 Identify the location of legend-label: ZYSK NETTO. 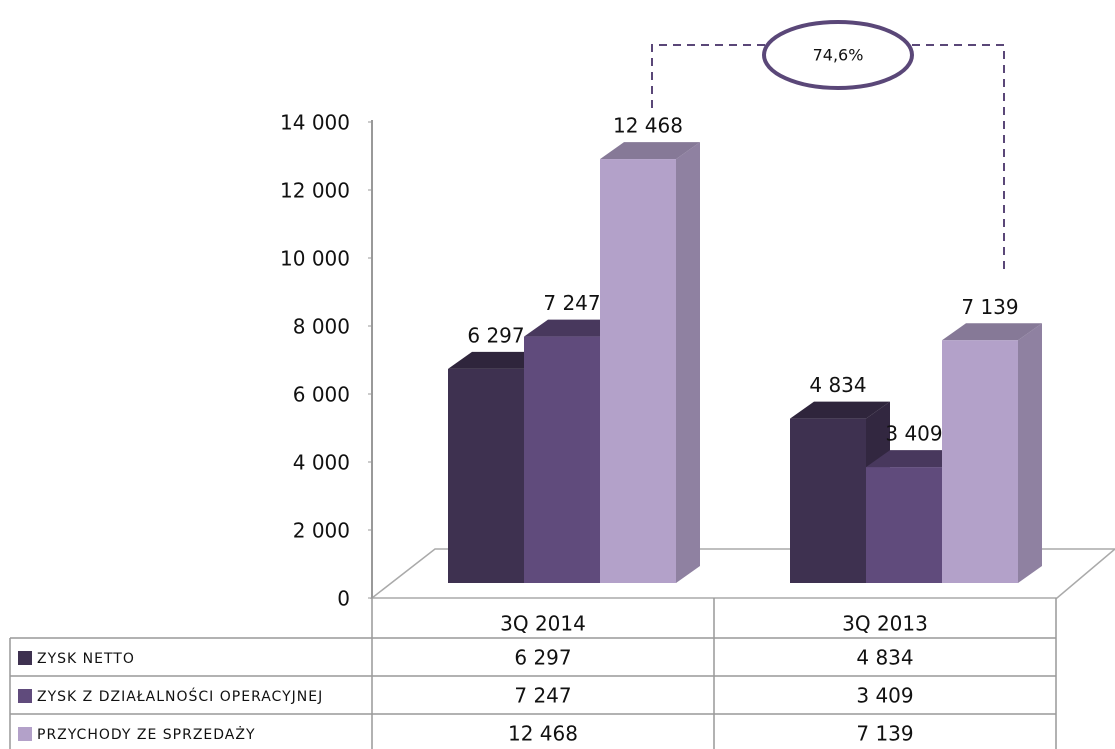
(86, 659).